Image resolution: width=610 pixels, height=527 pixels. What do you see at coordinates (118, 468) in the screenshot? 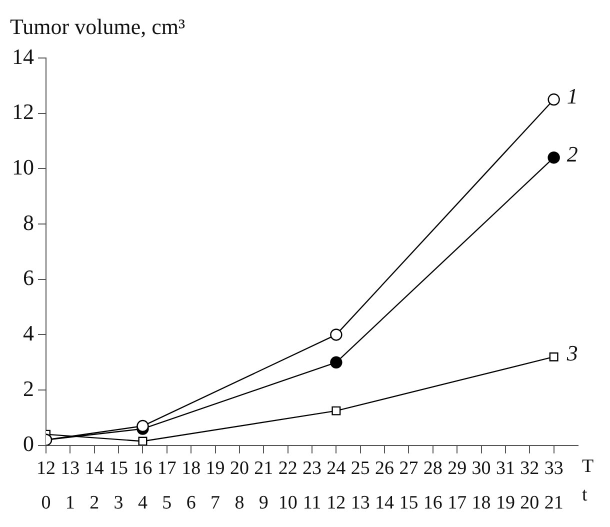
I see `x-tick-label: 15` at bounding box center [118, 468].